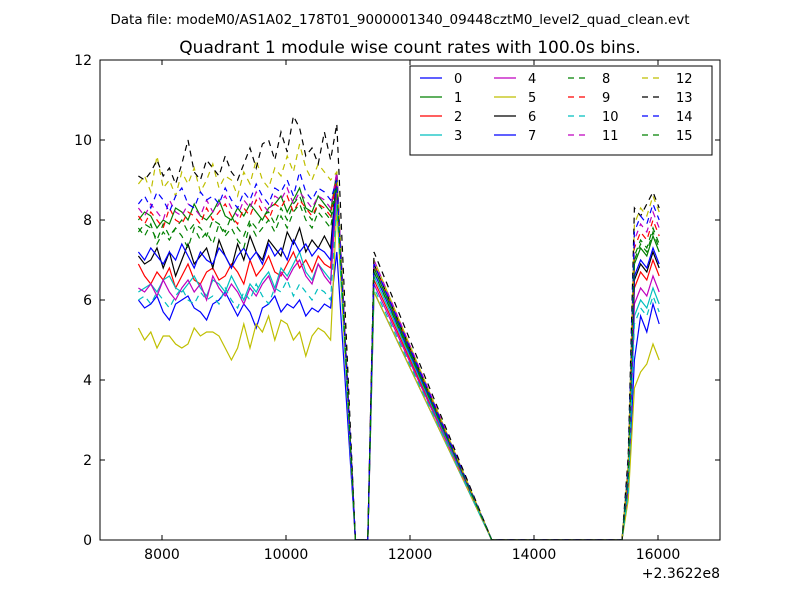 This screenshot has height=600, width=800. Describe the element at coordinates (83, 61) in the screenshot. I see `y-tick-label: 12` at that location.